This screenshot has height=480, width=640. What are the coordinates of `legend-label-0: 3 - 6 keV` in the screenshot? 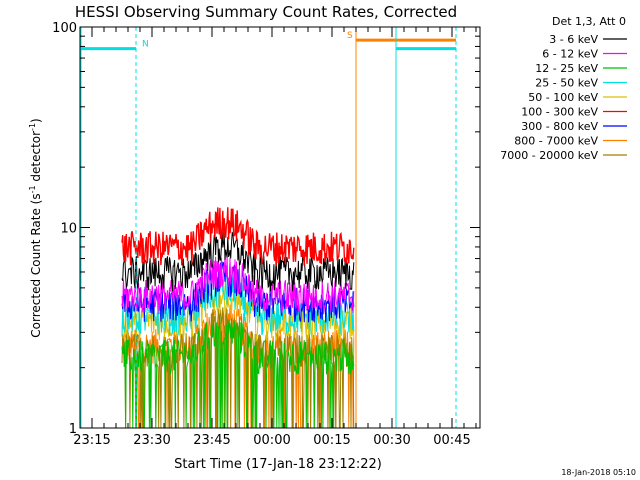 It's located at (573, 39).